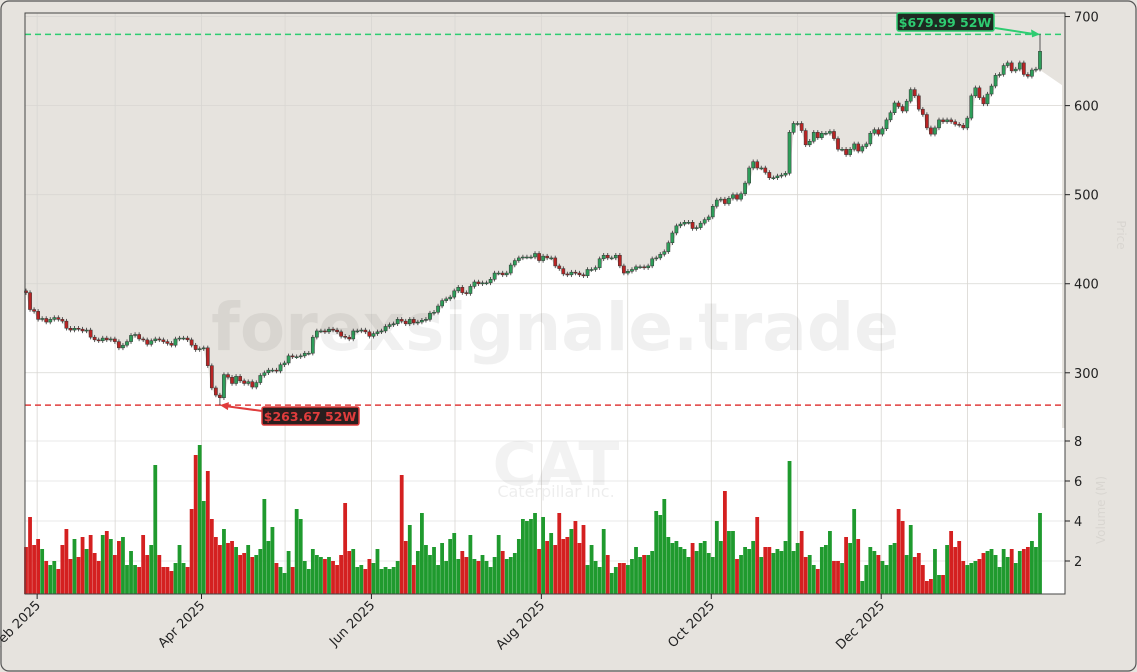 This screenshot has height=672, width=1137. Describe the element at coordinates (310, 416) in the screenshot. I see `low-52w-badge` at that location.